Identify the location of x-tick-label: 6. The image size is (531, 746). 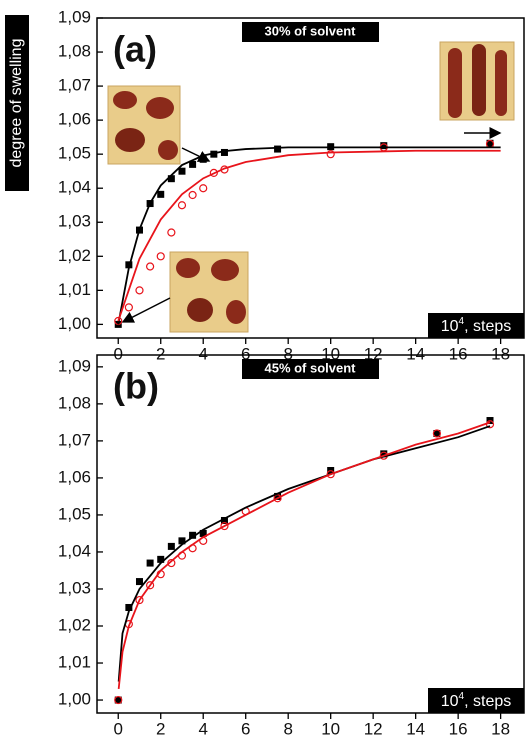
(245, 353).